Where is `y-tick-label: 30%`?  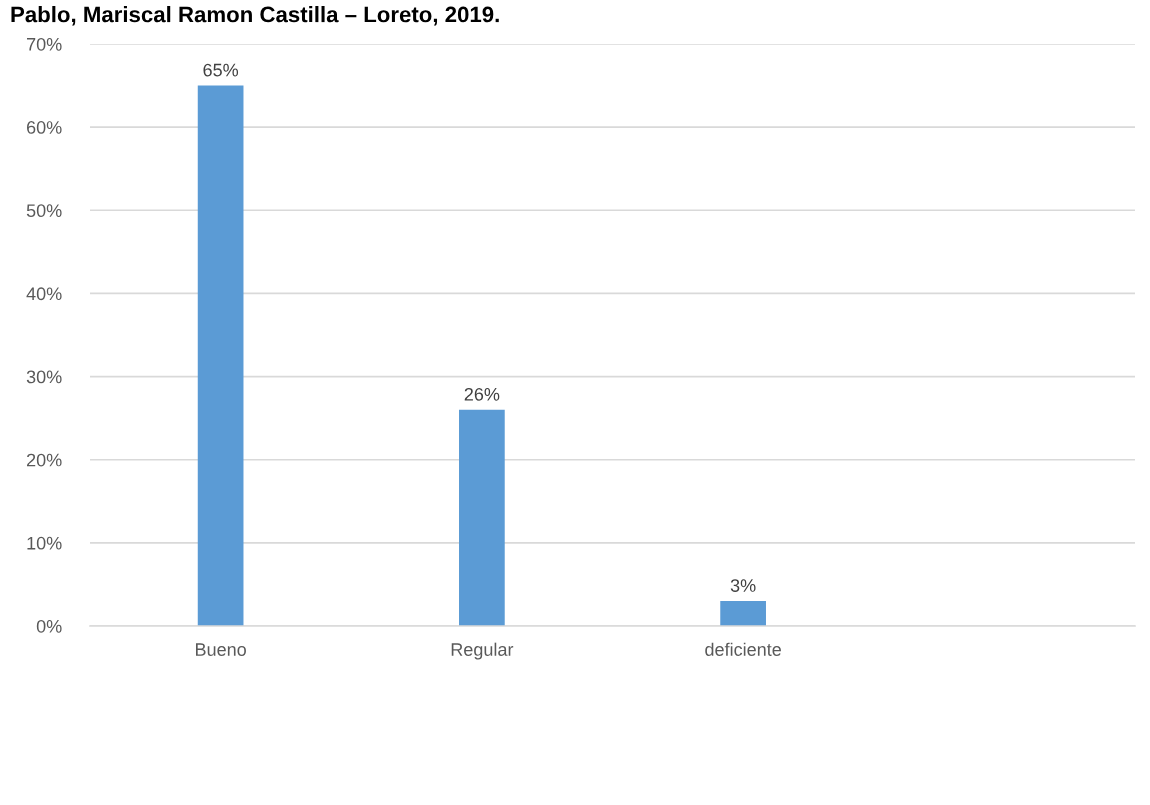 y-tick-label: 30% is located at coordinates (44, 377).